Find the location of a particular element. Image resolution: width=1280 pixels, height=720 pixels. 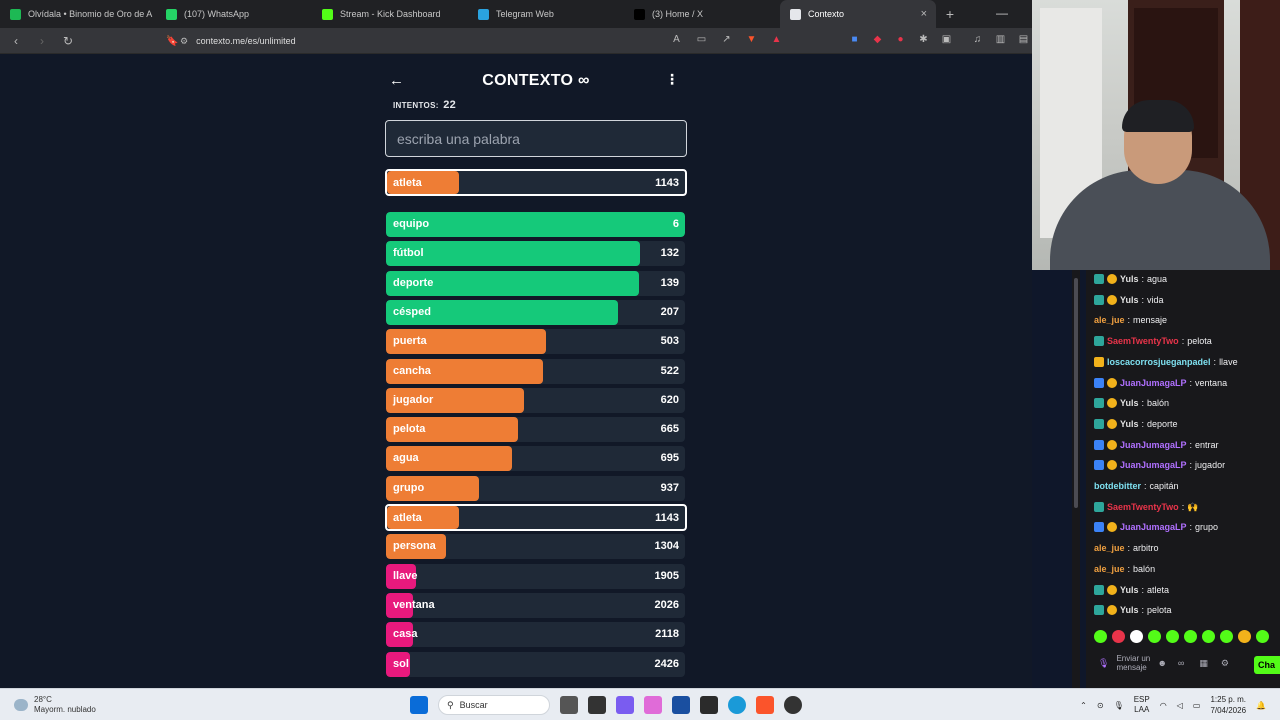

task-view-icon is located at coordinates (569, 705).